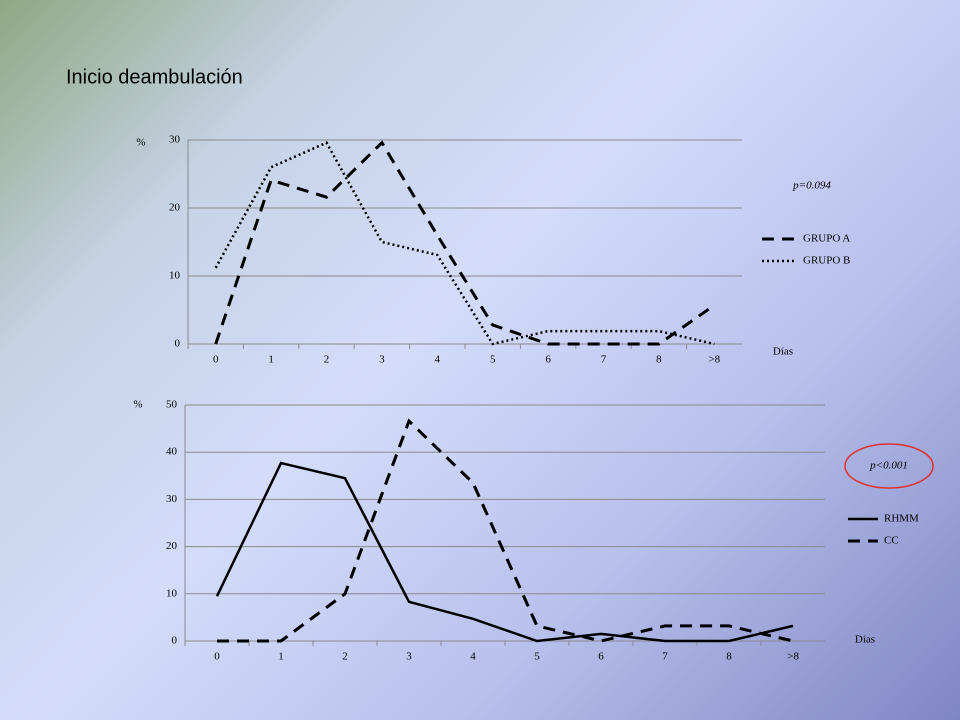 The height and width of the screenshot is (720, 960). What do you see at coordinates (154, 77) in the screenshot?
I see `slide-title: Inicio deambulación` at bounding box center [154, 77].